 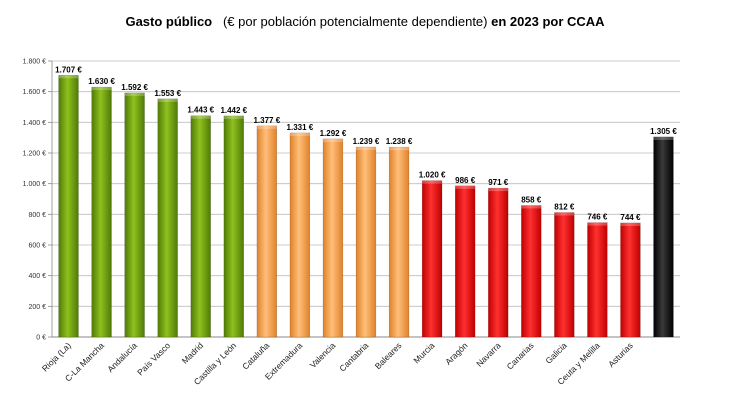 What do you see at coordinates (465, 180) in the screenshot?
I see `value-label: 986 €` at bounding box center [465, 180].